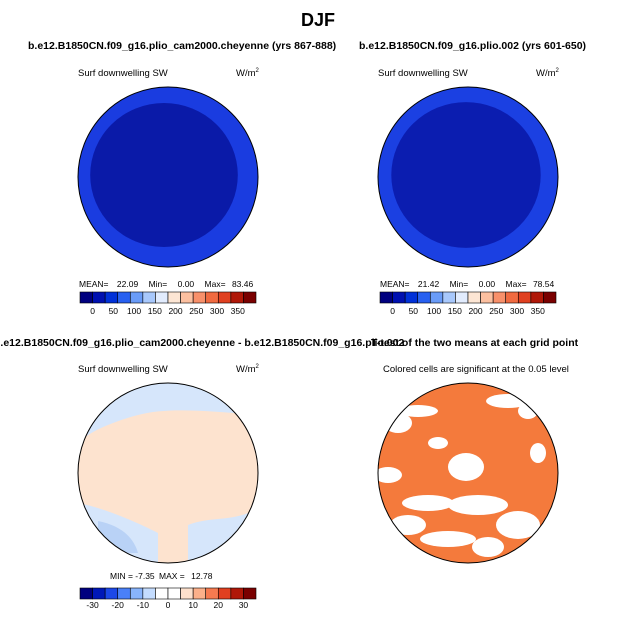  I want to click on page-title: DJF, so click(317, 20).